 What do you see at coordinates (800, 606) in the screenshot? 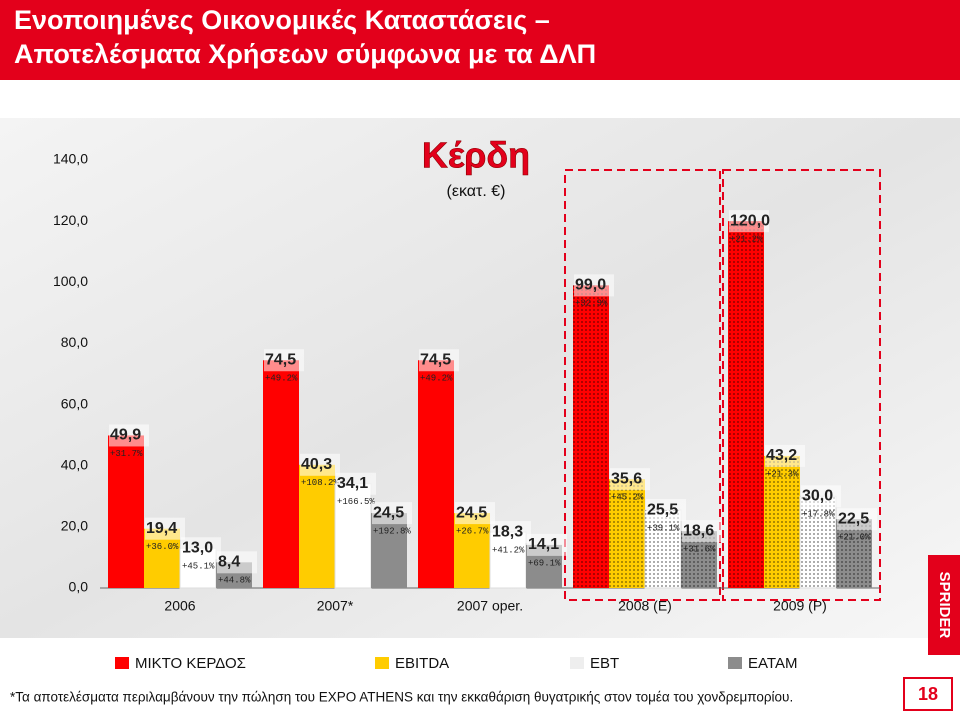
I see `x-tick-label: 2009 (P)` at bounding box center [800, 606].